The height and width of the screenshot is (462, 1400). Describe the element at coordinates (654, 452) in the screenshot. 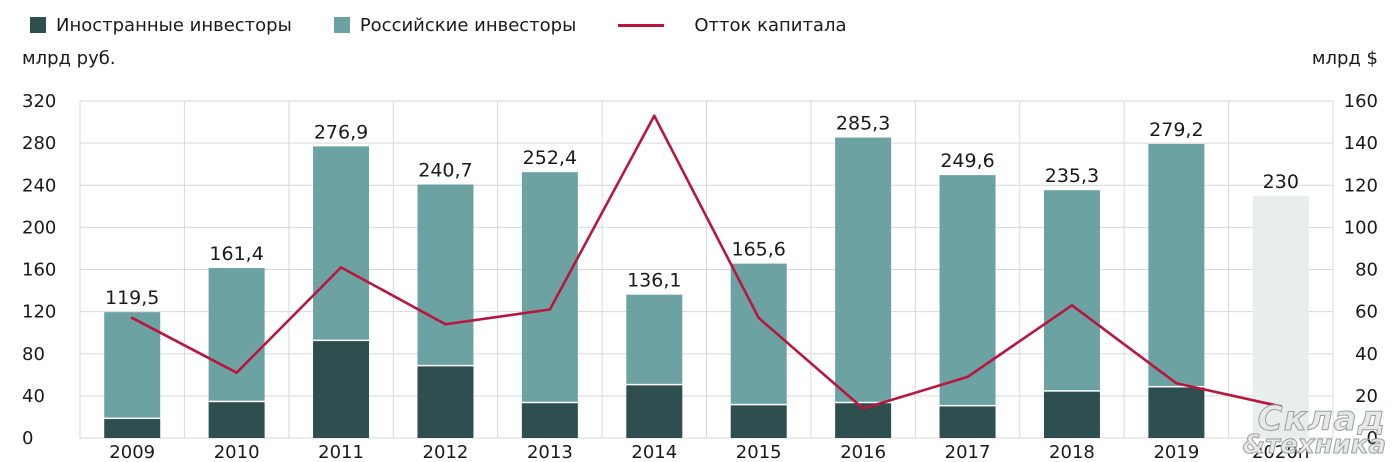

I see `x-tick-label: 2014` at that location.